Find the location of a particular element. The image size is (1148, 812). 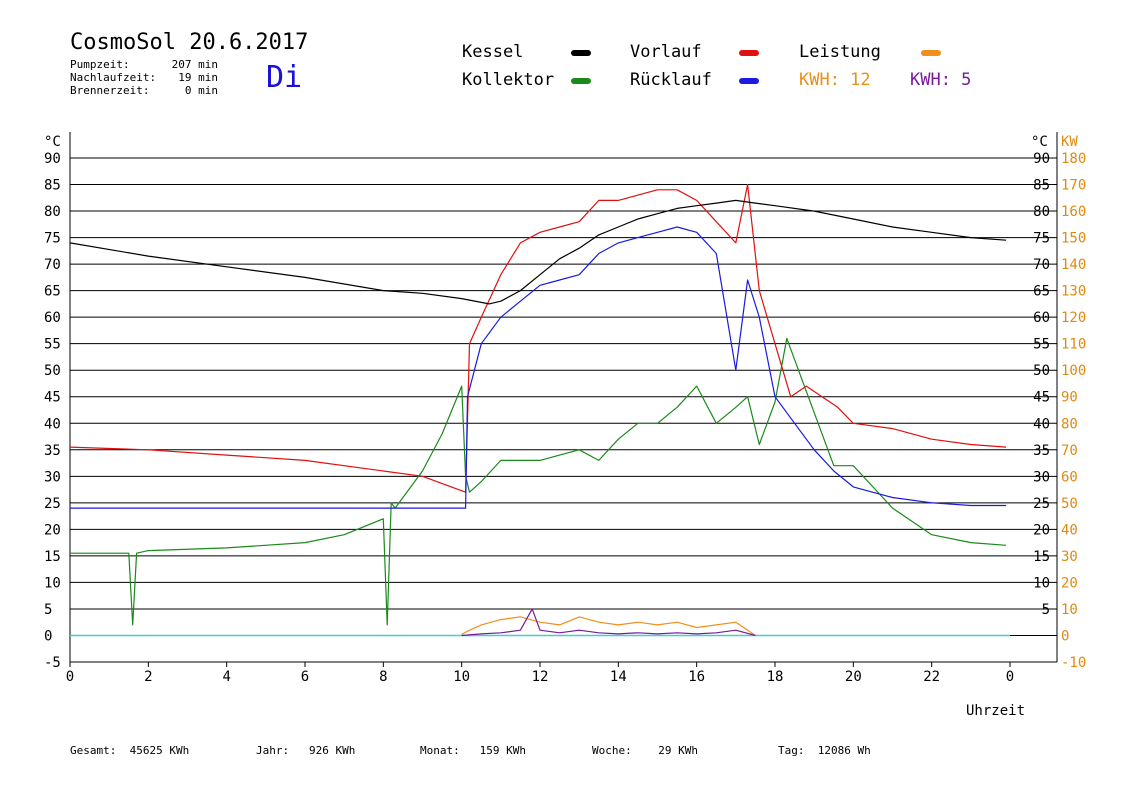

stat-label-brennerzeit: Brennerzeit: is located at coordinates (110, 90).